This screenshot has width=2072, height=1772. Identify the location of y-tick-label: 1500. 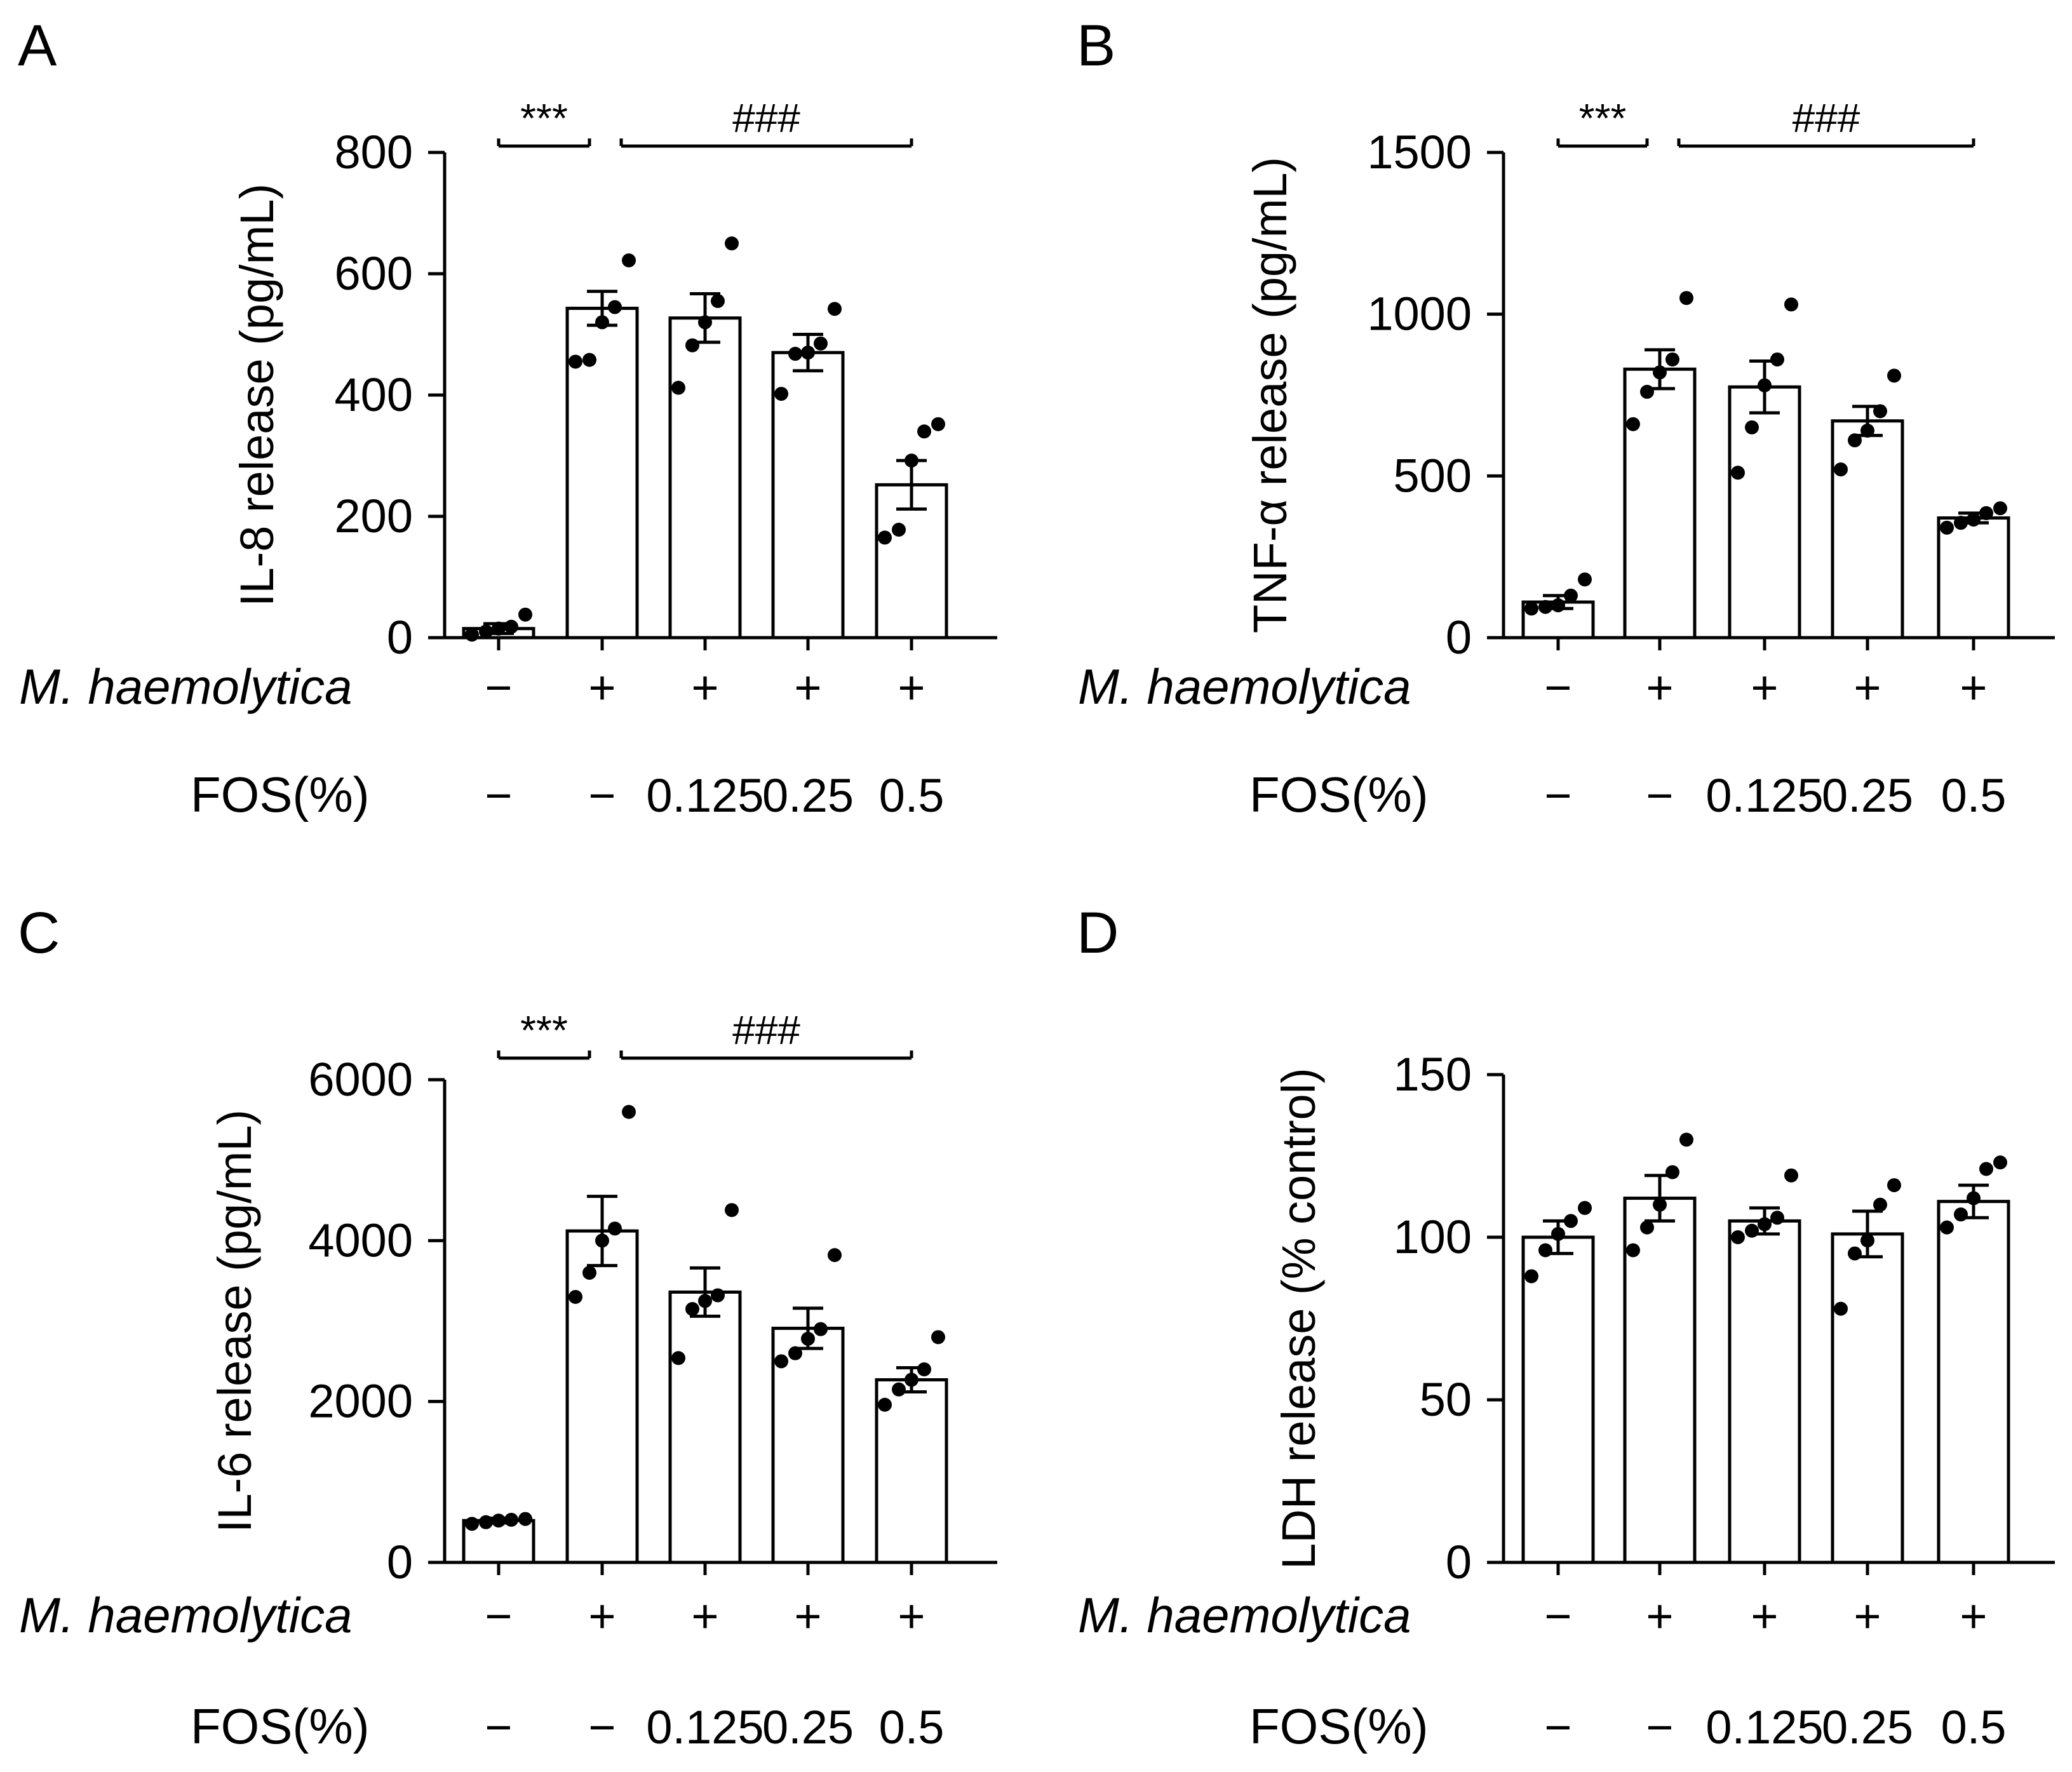
(1419, 152).